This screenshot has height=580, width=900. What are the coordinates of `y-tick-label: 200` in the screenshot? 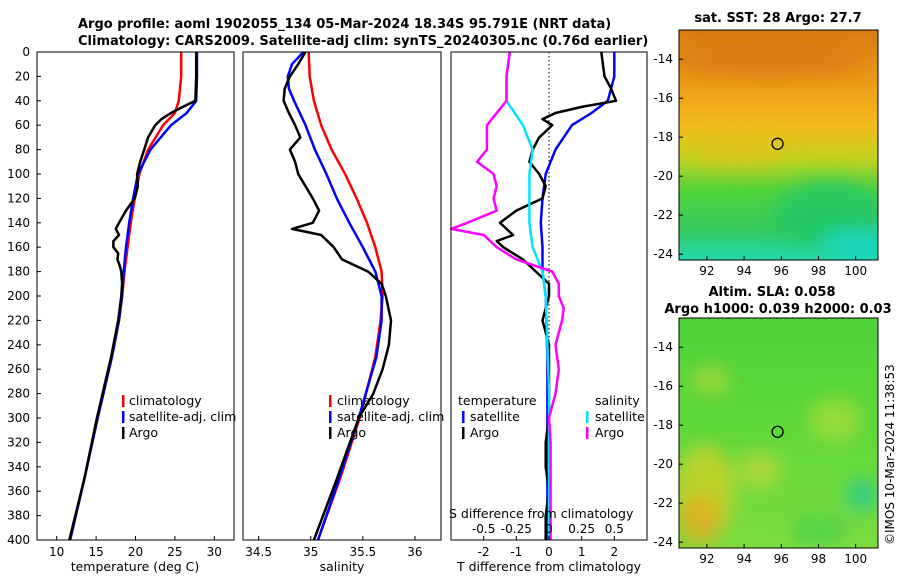 It's located at (18, 296).